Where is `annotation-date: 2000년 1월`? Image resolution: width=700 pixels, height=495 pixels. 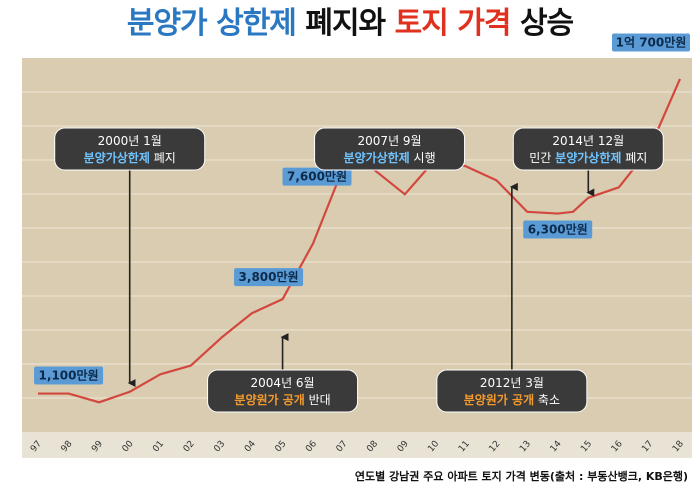 annotation-date: 2000년 1월 is located at coordinates (130, 141).